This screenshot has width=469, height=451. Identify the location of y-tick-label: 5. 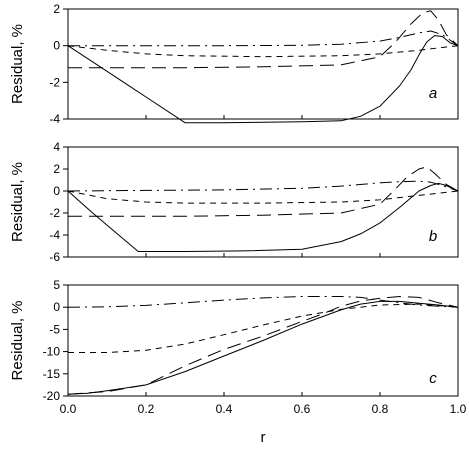
(56, 285).